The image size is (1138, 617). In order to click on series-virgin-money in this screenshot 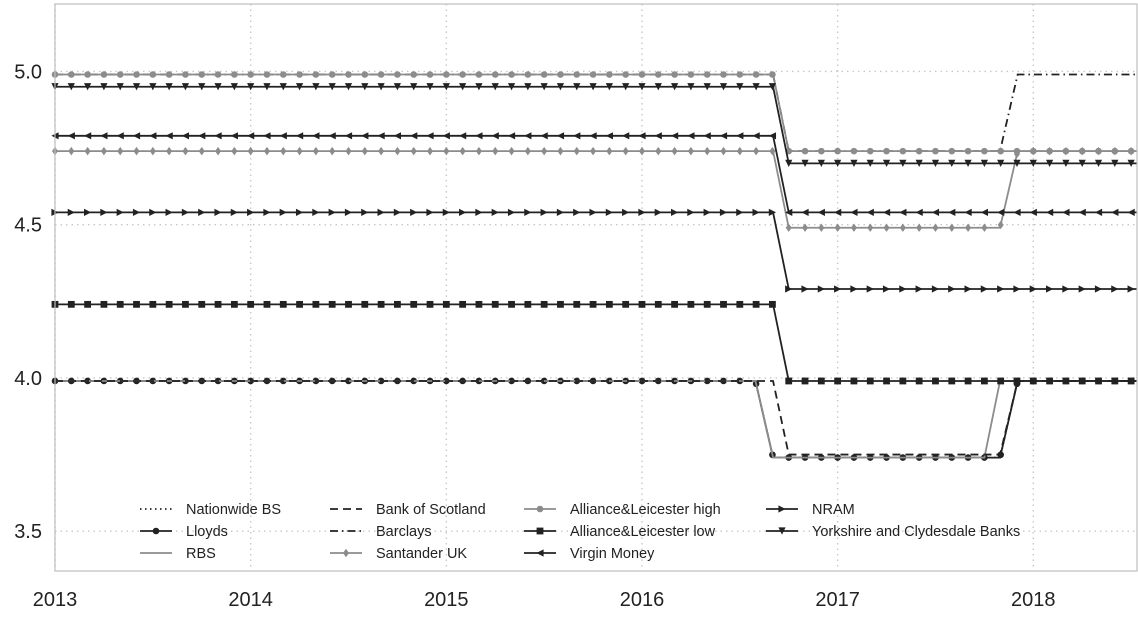, I will do `click(594, 174)`.